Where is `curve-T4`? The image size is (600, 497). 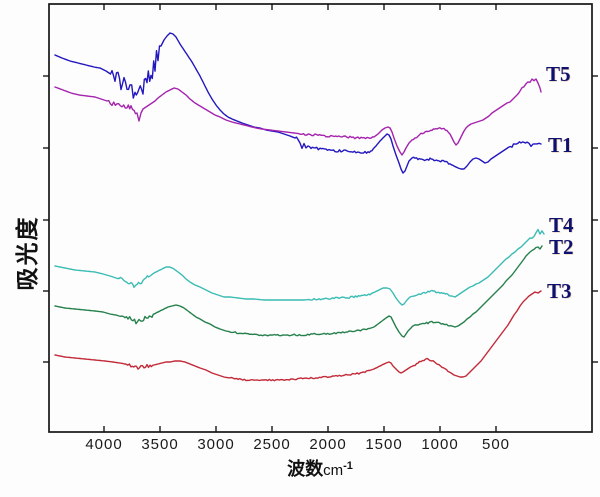 curve-T4 is located at coordinates (299, 267).